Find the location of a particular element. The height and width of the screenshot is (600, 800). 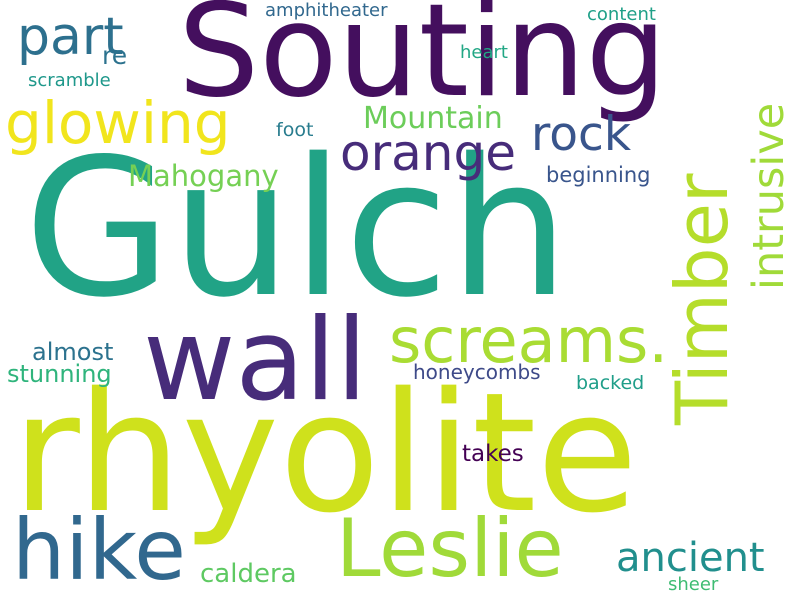

word-ancient: ancient is located at coordinates (690, 558).